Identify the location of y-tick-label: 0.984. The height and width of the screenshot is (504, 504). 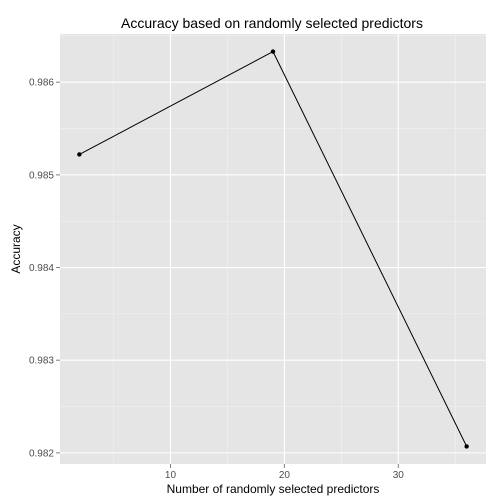
(41, 268).